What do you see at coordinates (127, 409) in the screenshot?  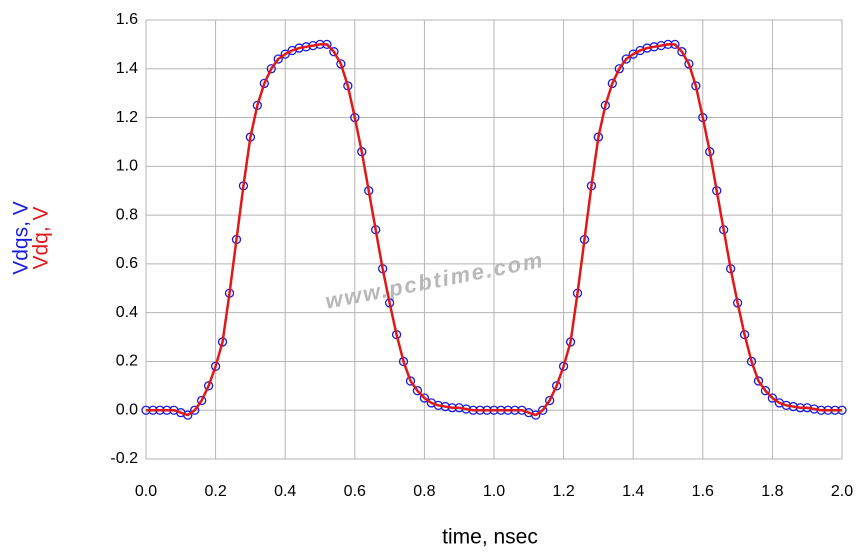 I see `y-tick-label: 0.0` at bounding box center [127, 409].